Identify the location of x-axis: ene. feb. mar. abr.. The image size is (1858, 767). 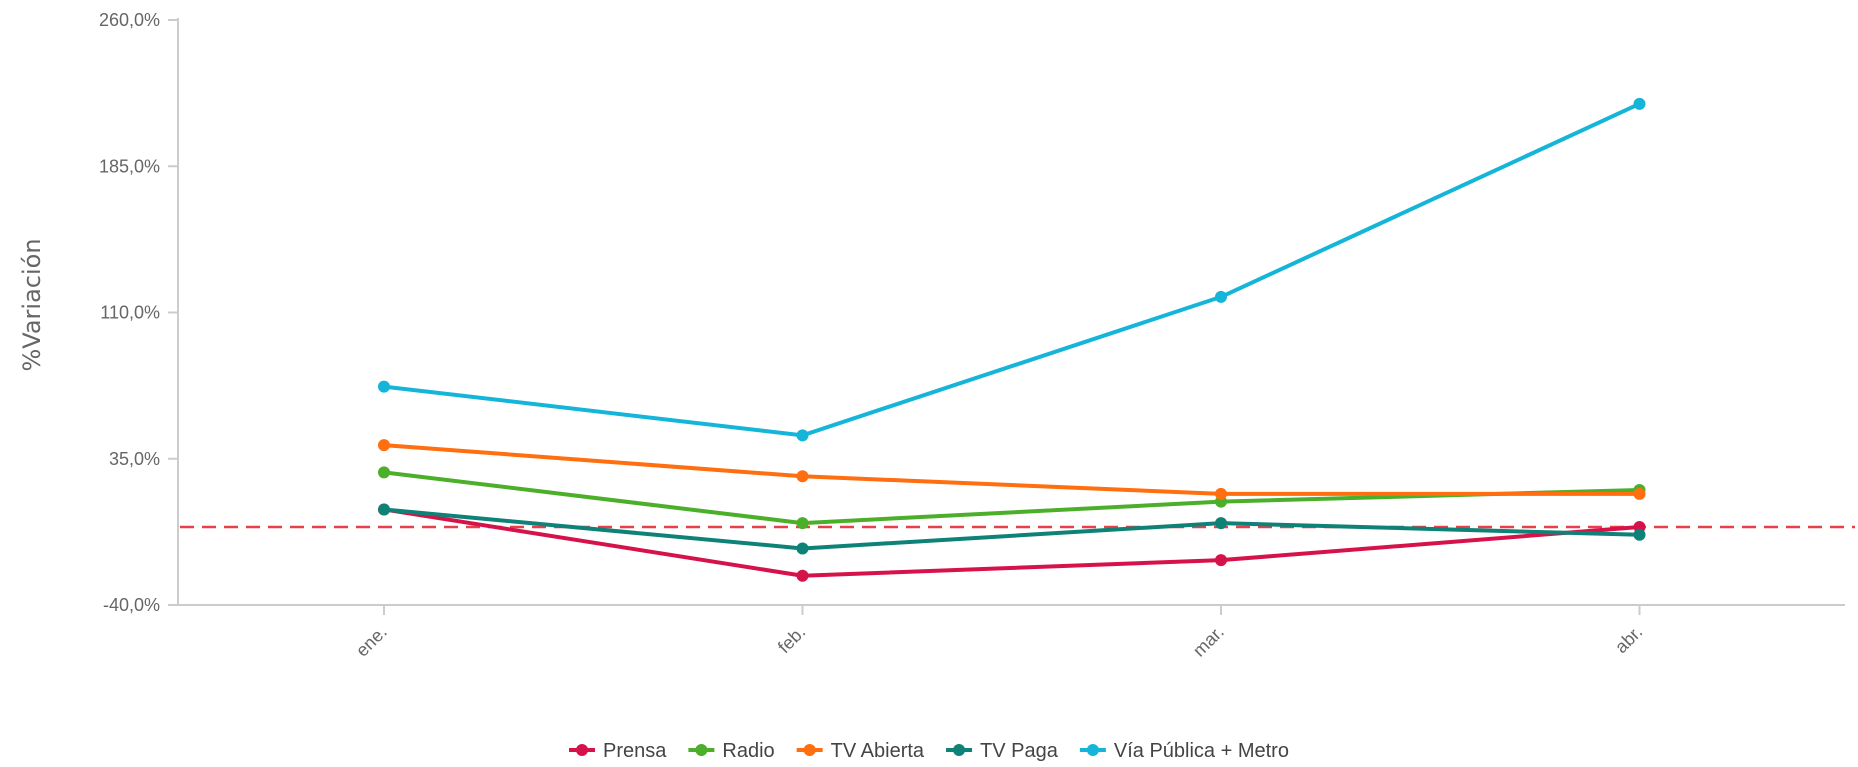
(1011, 632).